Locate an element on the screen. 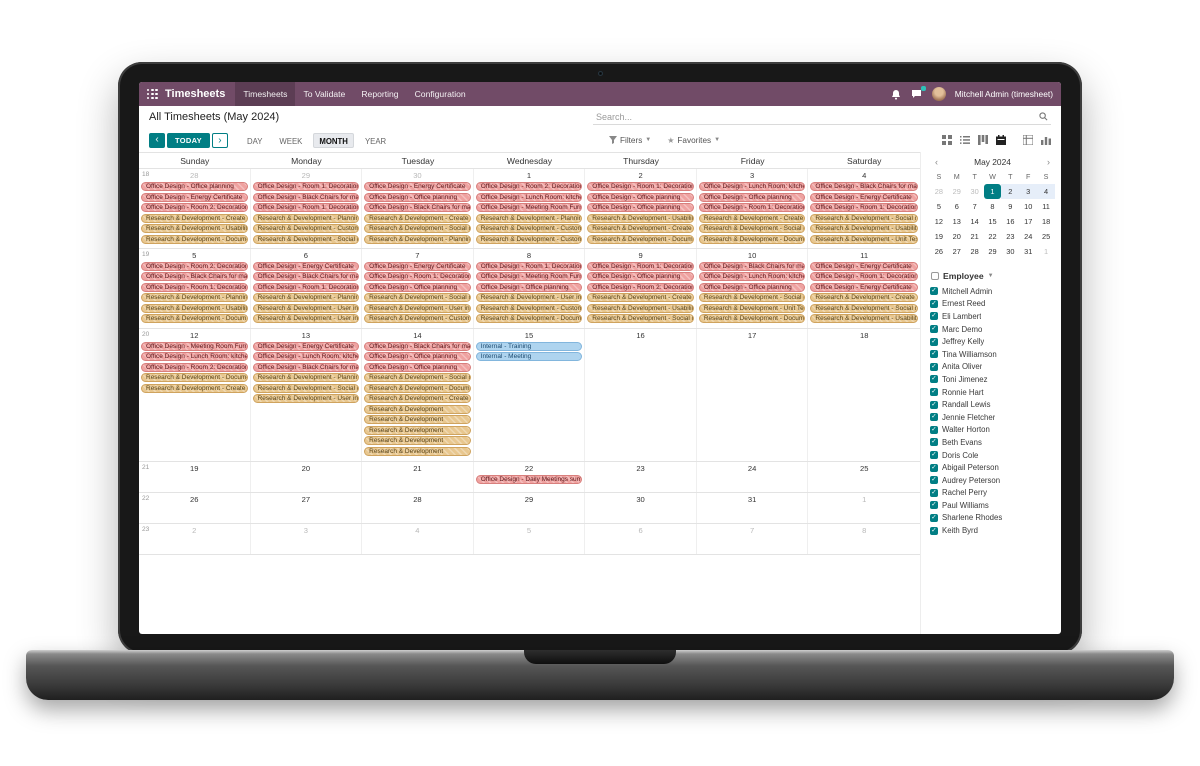 Image resolution: width=1200 pixels, height=766 pixels. calendar-day-cell: 2 is located at coordinates (195, 539).